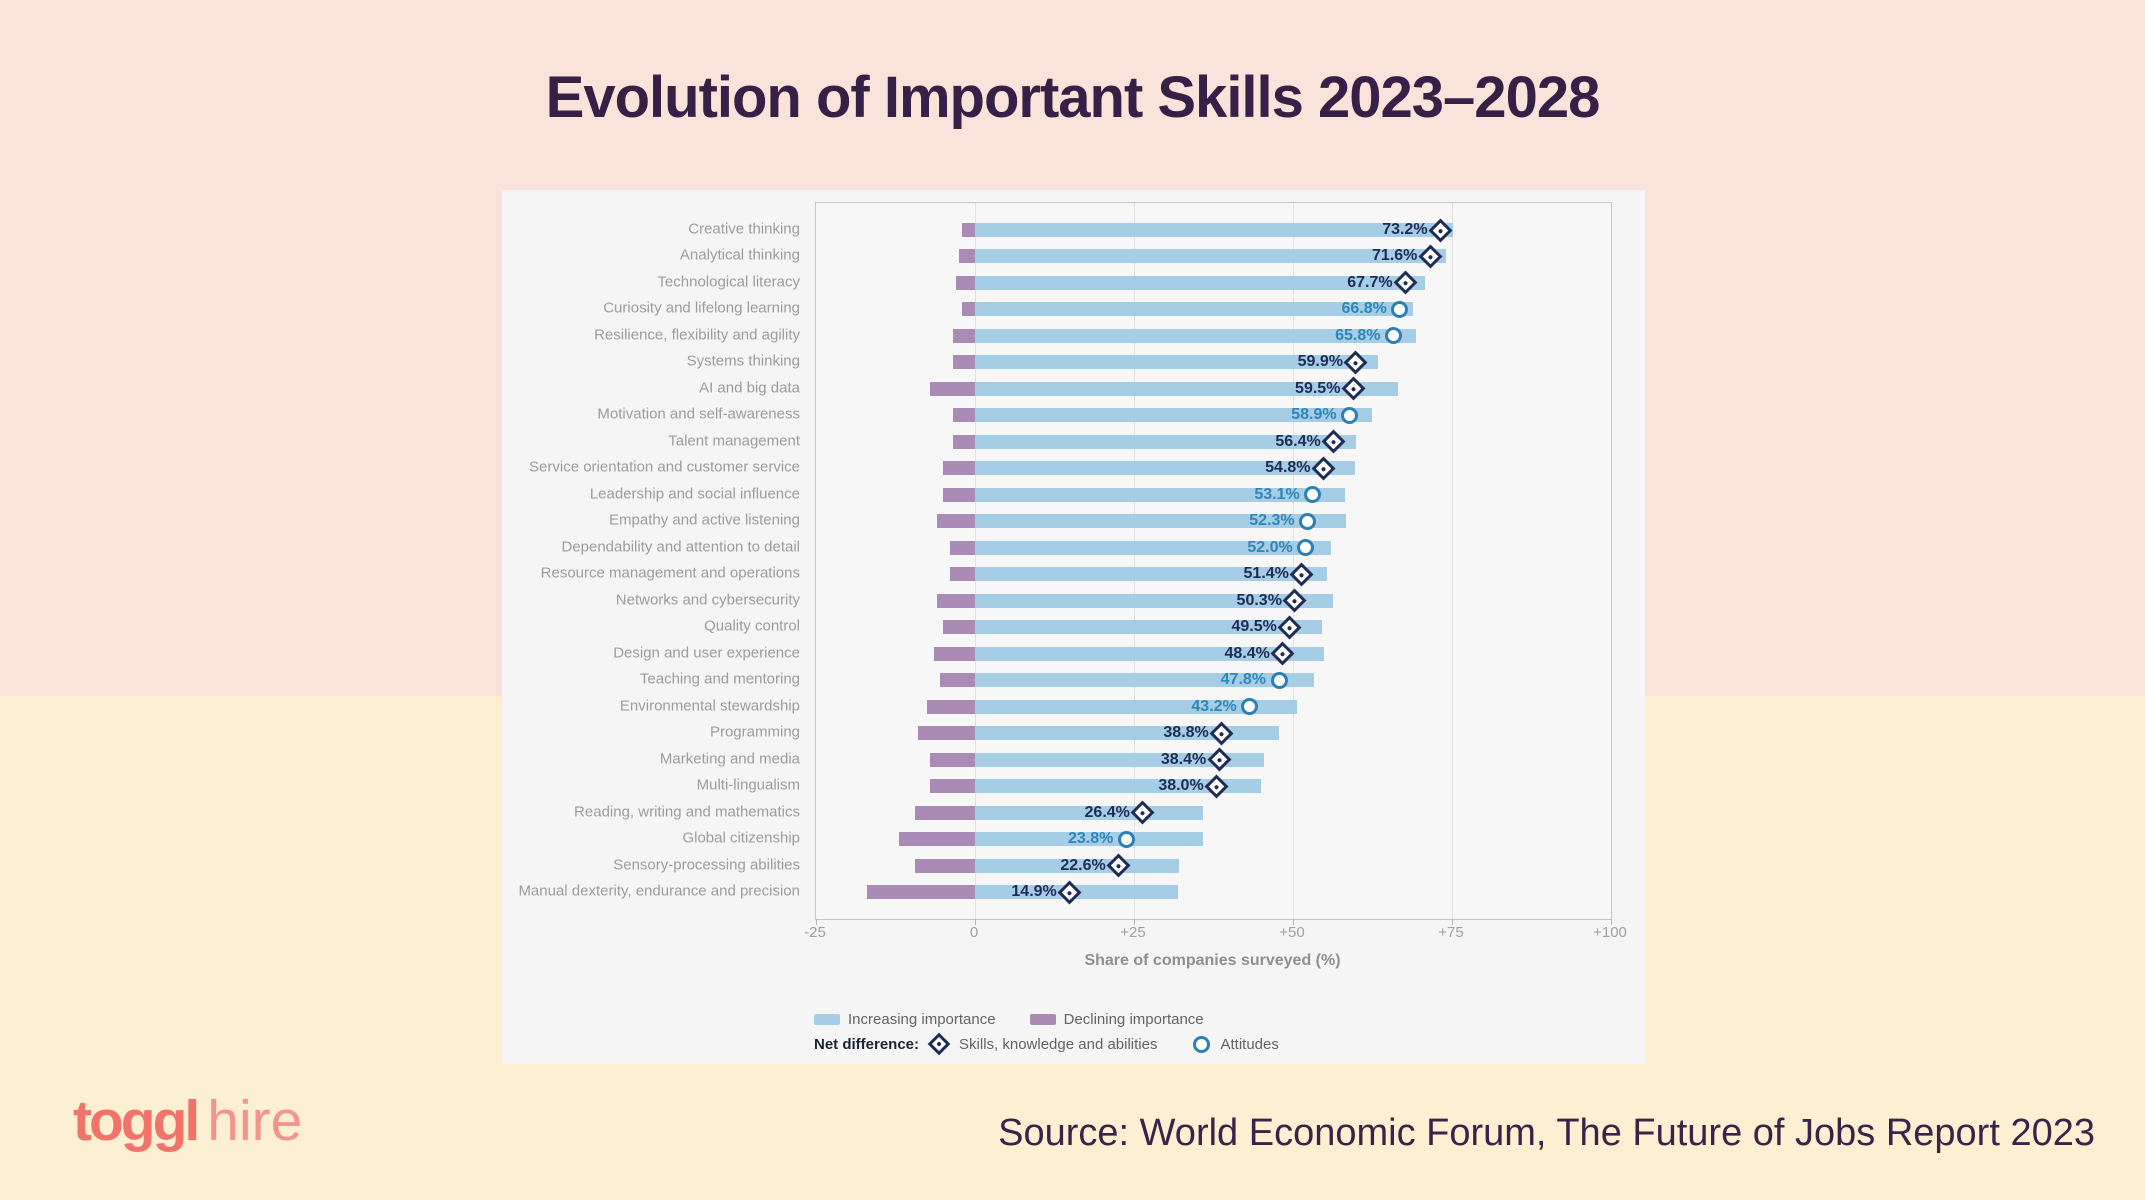 This screenshot has width=2145, height=1200. Describe the element at coordinates (1247, 653) in the screenshot. I see `net-value-label: 48.4%` at that location.